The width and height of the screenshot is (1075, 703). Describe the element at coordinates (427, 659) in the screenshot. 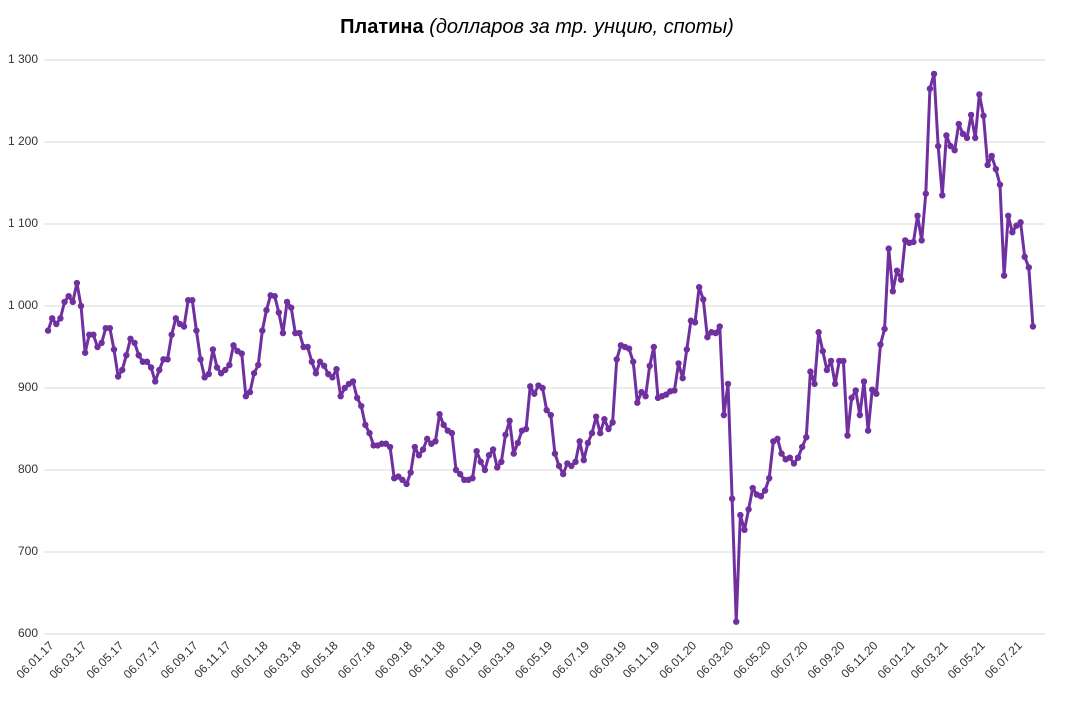

I see `x-tick-label: 06.11.18` at that location.